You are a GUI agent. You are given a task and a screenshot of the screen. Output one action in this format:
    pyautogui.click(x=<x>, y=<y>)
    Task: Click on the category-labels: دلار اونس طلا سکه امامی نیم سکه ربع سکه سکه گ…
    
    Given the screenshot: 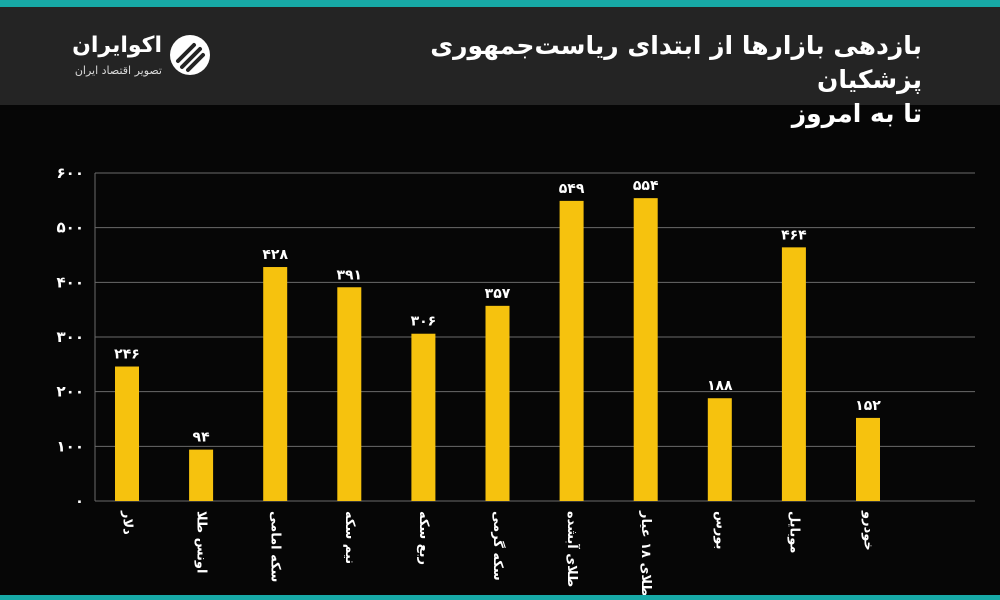 What is the action you would take?
    pyautogui.click(x=498, y=552)
    